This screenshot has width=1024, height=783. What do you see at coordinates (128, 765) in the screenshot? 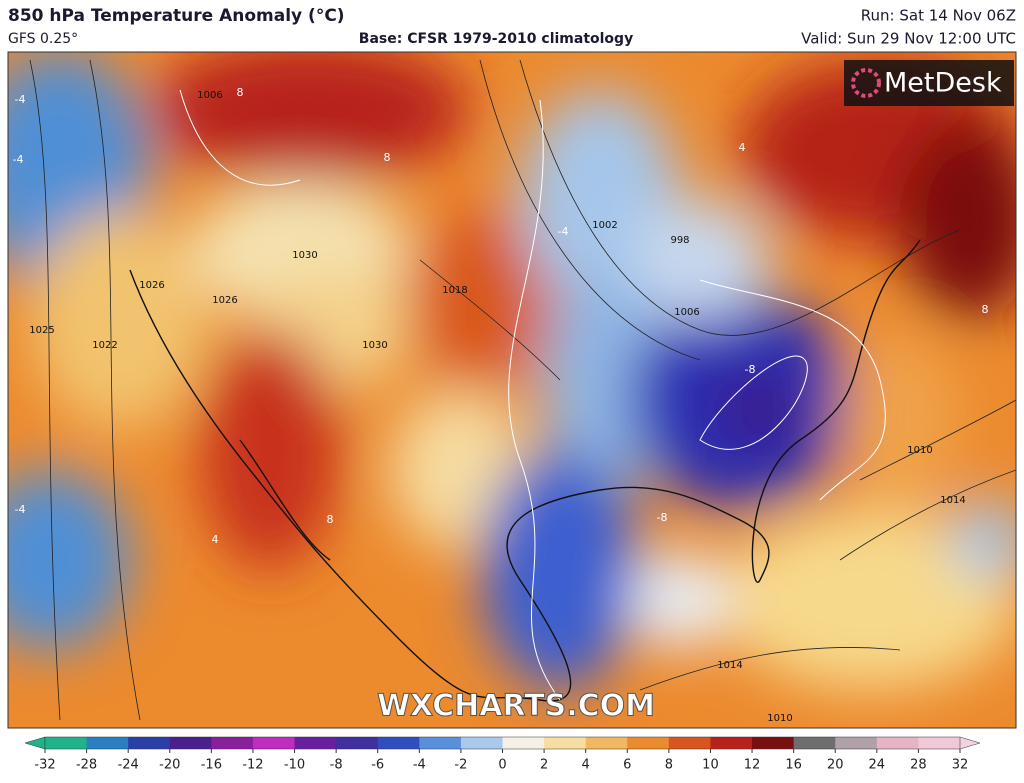
I see `colorbar-tick-label: -24` at bounding box center [128, 765].